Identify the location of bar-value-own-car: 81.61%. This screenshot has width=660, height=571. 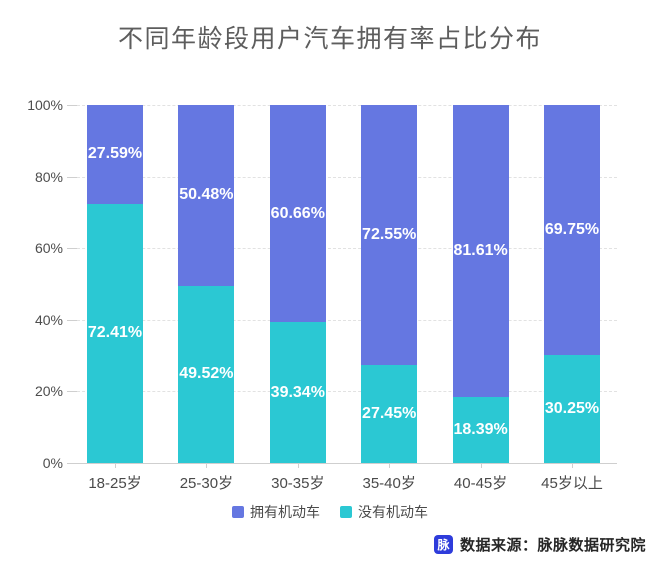
(480, 251).